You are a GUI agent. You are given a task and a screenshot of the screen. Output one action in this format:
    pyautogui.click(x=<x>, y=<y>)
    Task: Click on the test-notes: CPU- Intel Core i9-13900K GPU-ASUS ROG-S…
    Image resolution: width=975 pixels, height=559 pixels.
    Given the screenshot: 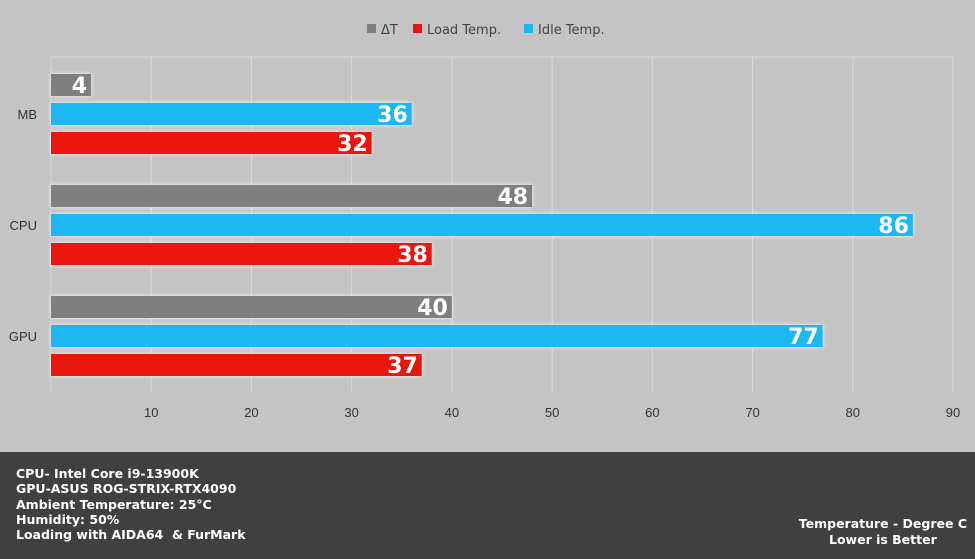 What is the action you would take?
    pyautogui.click(x=131, y=504)
    